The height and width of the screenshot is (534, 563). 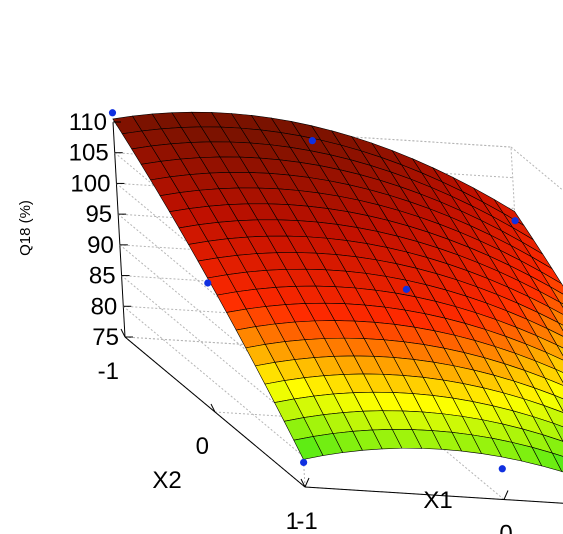 I want to click on z-tick-label: 100, so click(x=90, y=183).